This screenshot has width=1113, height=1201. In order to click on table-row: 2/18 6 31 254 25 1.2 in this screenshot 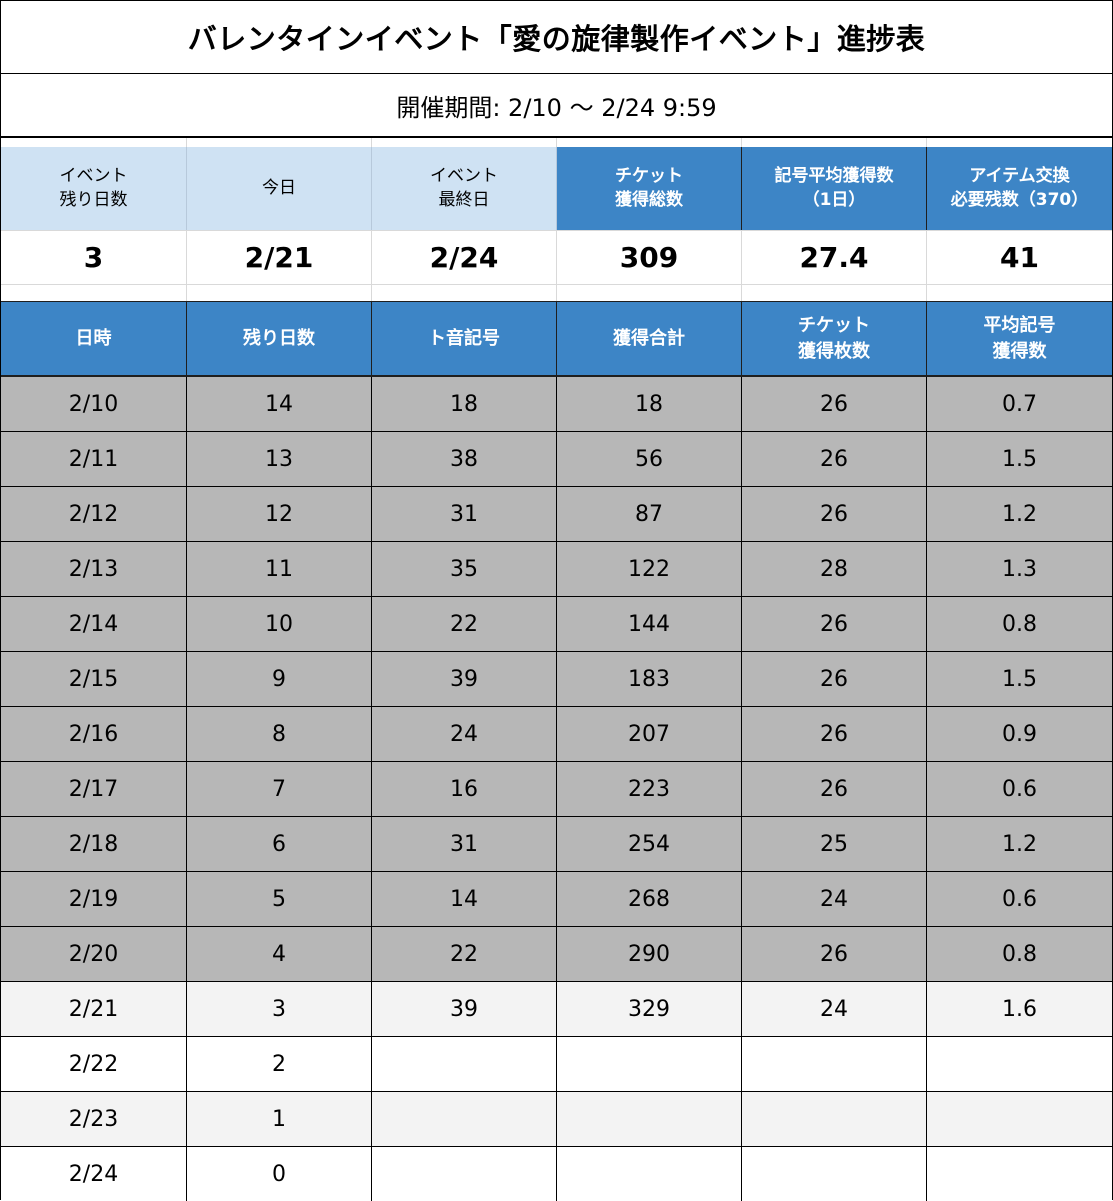, I will do `click(556, 844)`.